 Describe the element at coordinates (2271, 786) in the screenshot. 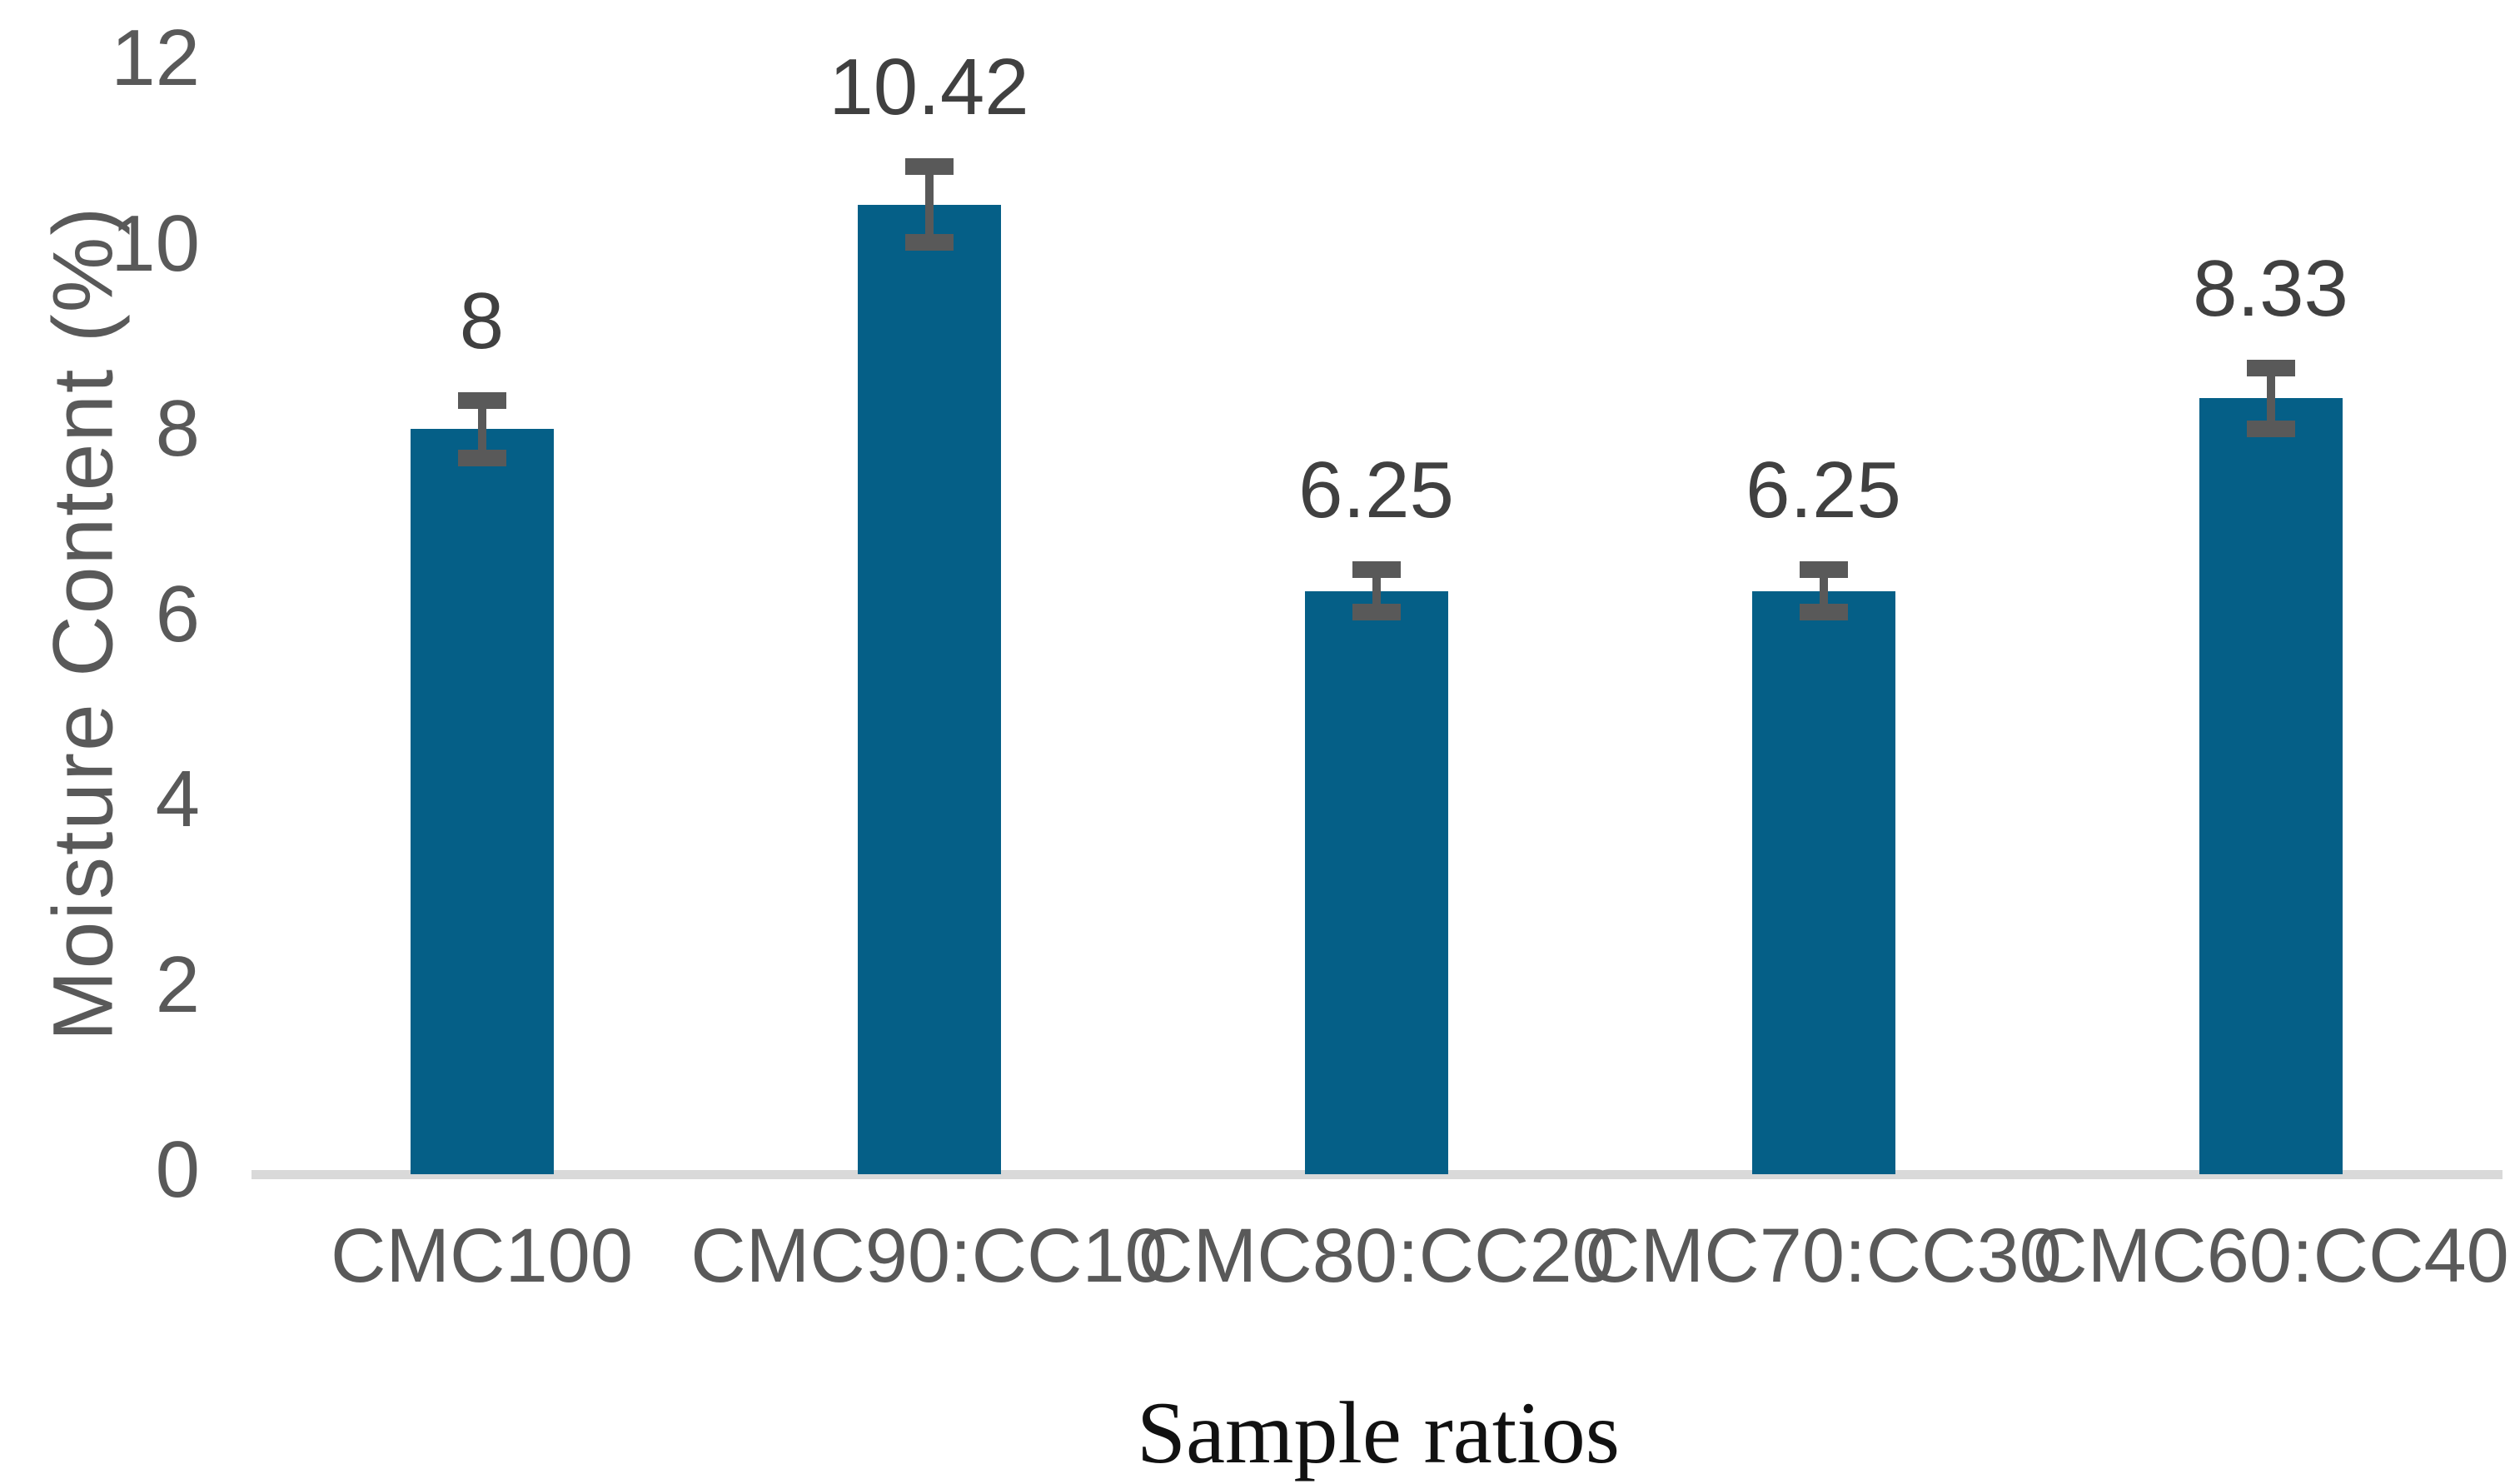

I see `bar-CMC60:CC40` at that location.